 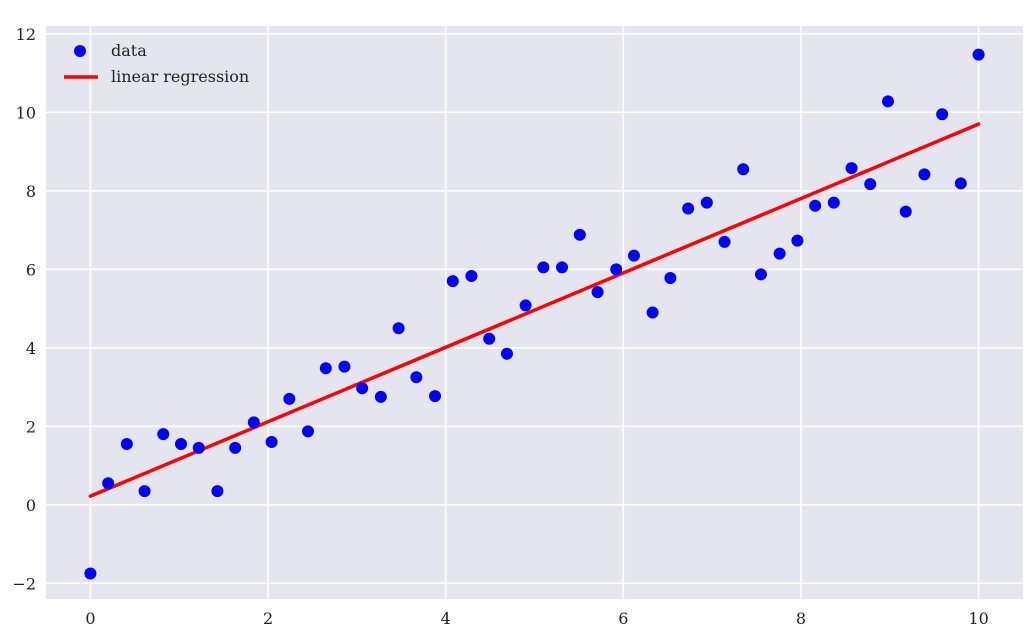 What do you see at coordinates (31, 269) in the screenshot?
I see `y-tick-label: 6` at bounding box center [31, 269].